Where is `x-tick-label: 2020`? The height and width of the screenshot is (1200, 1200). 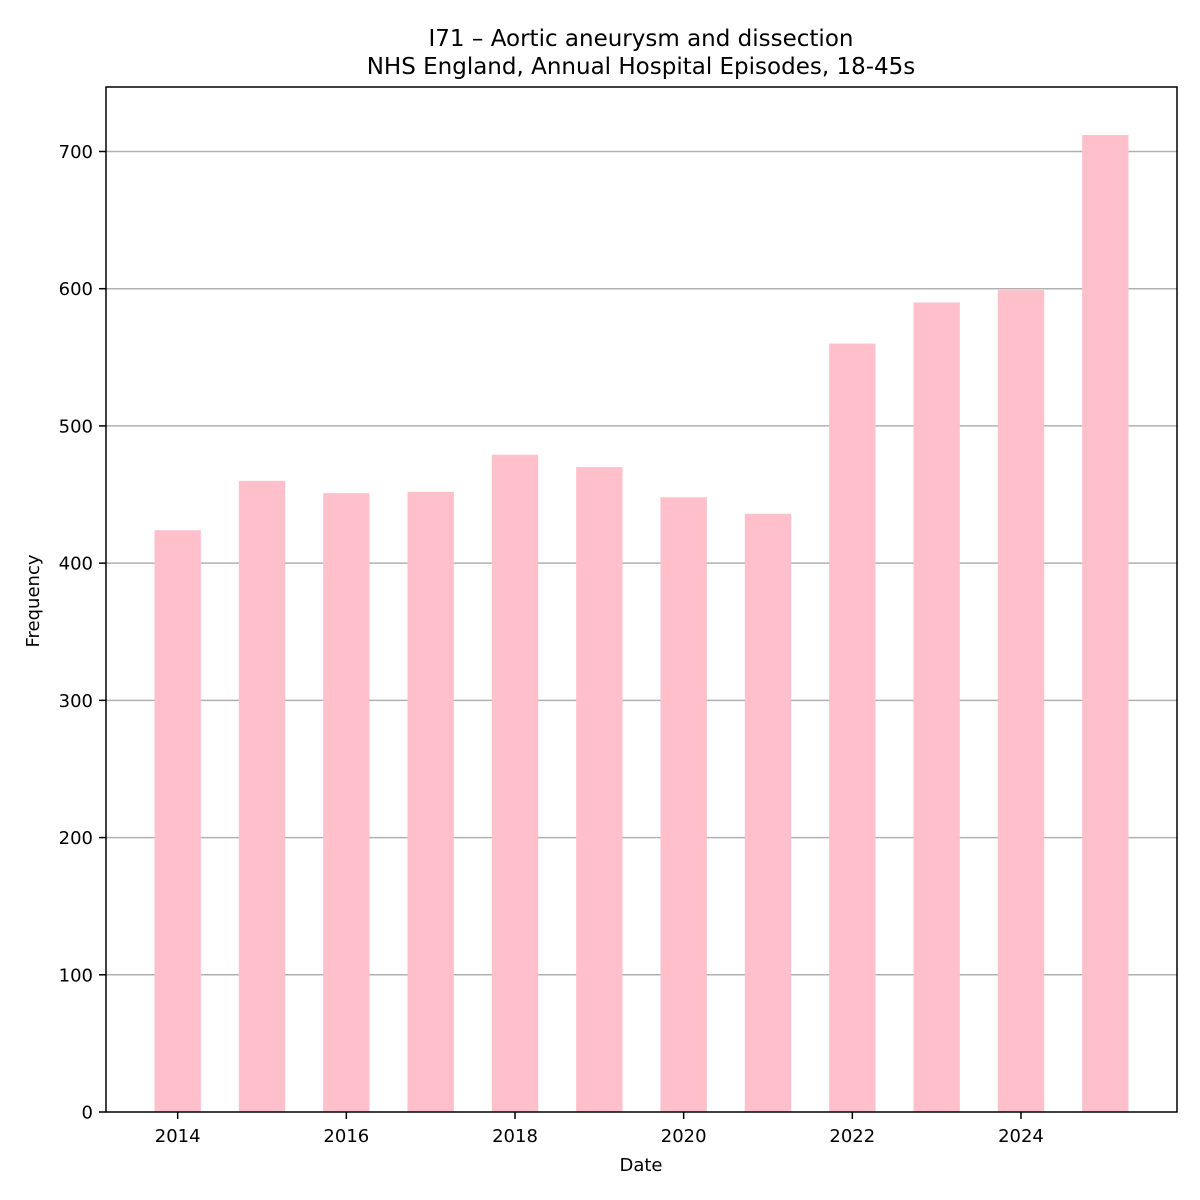 x-tick-label: 2020 is located at coordinates (684, 1136).